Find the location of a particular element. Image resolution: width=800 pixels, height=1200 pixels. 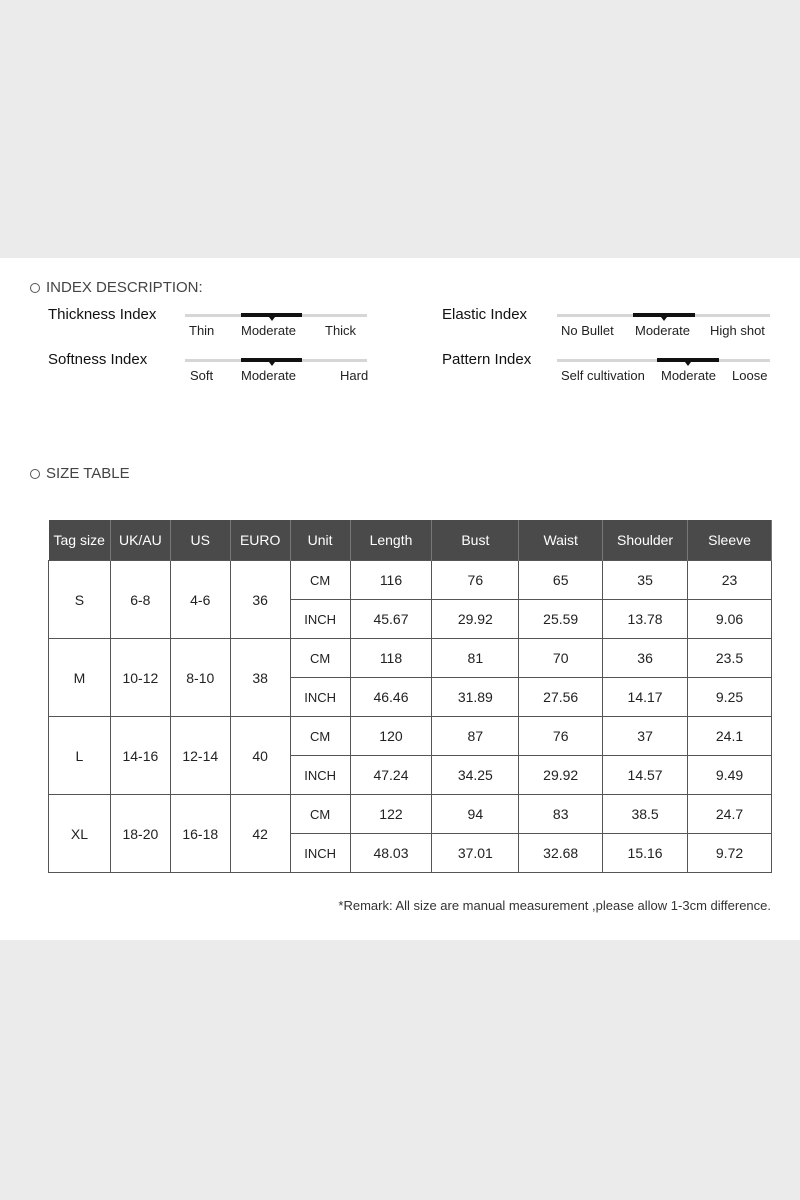

cell-inch: 14.57 is located at coordinates (645, 775).